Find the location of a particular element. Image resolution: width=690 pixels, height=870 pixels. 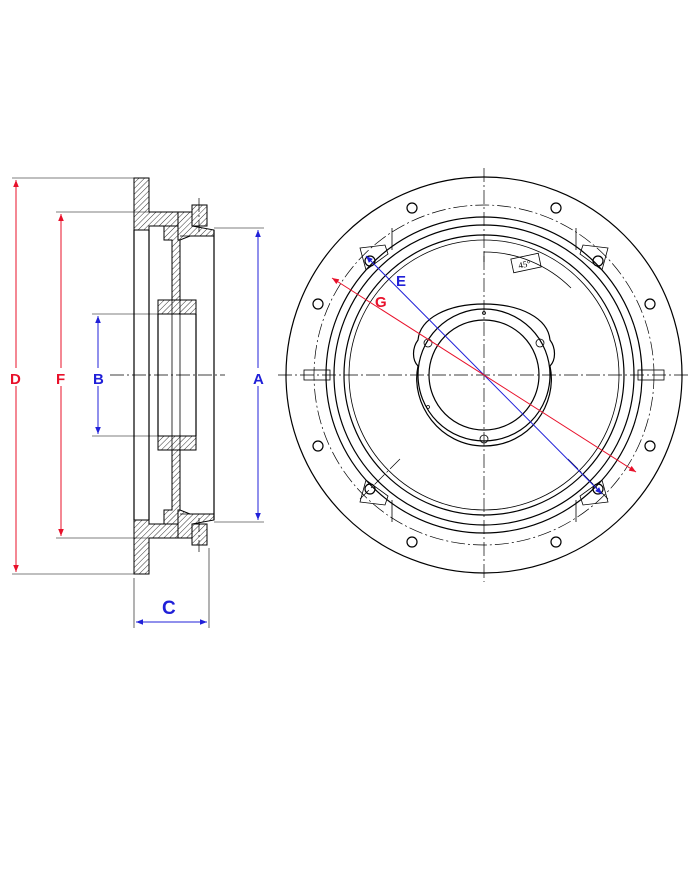

label-g: G is located at coordinates (381, 302).